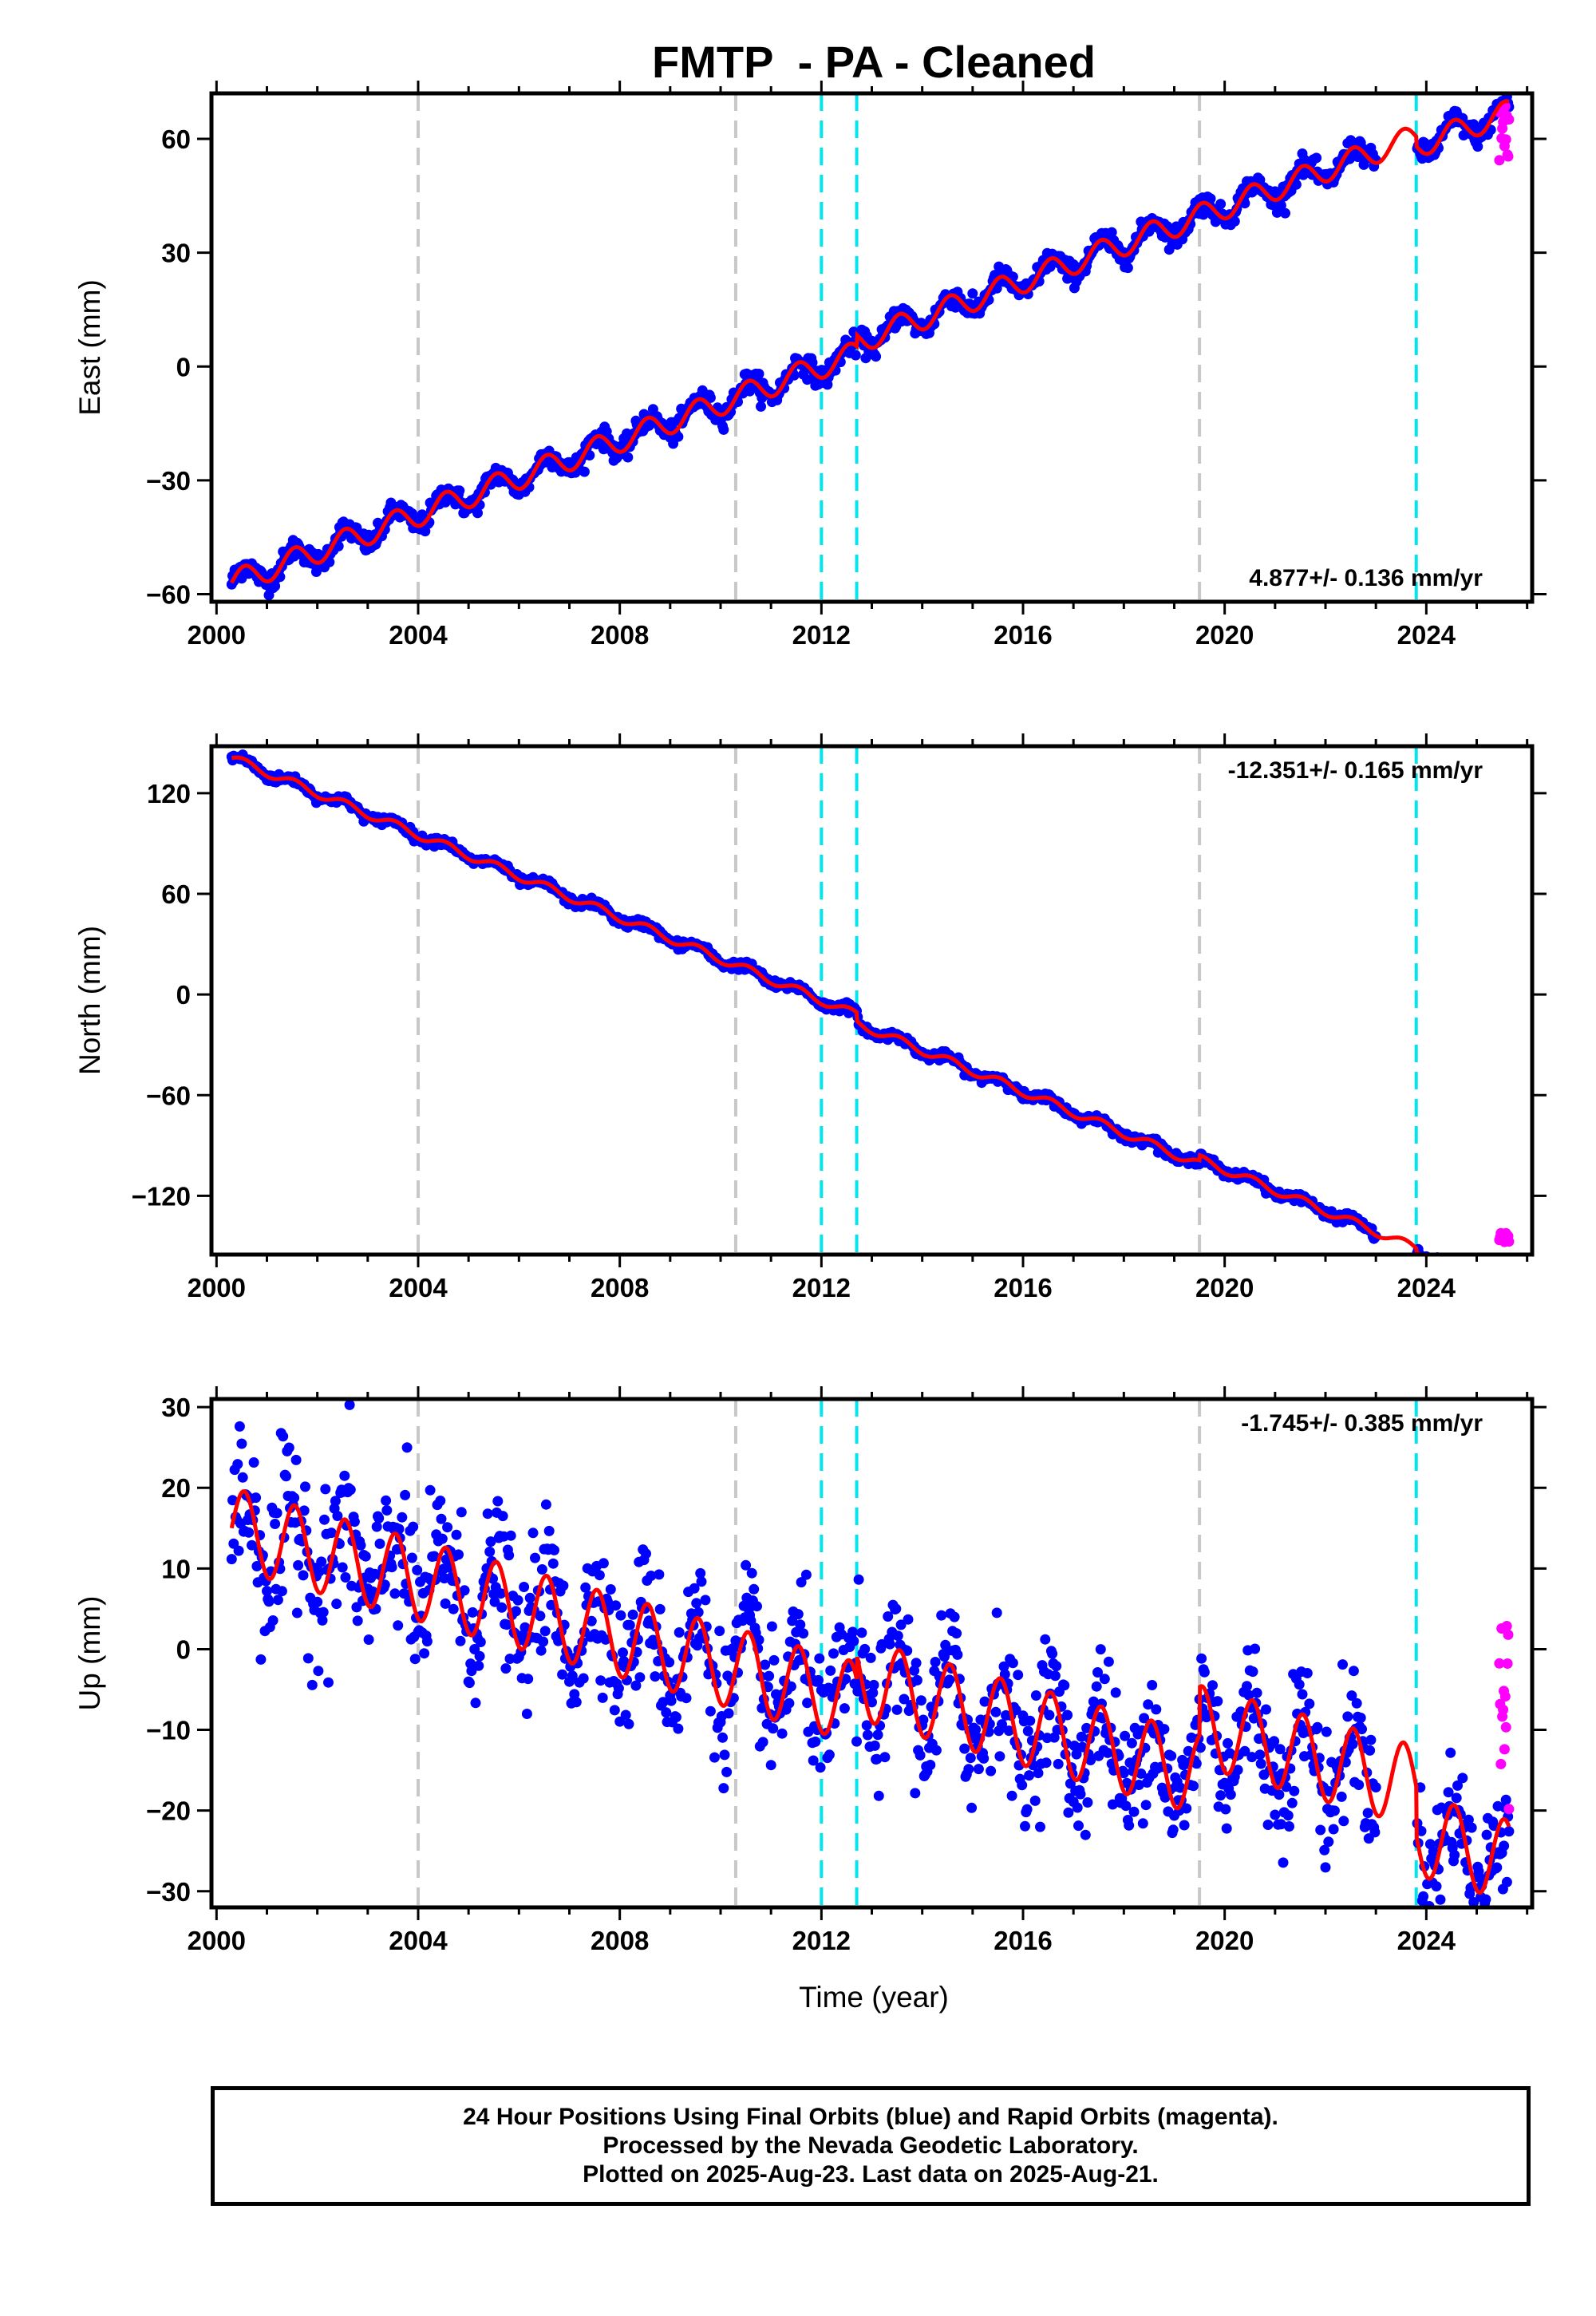  I want to click on x-tick-label: 2016, so click(1023, 1940).